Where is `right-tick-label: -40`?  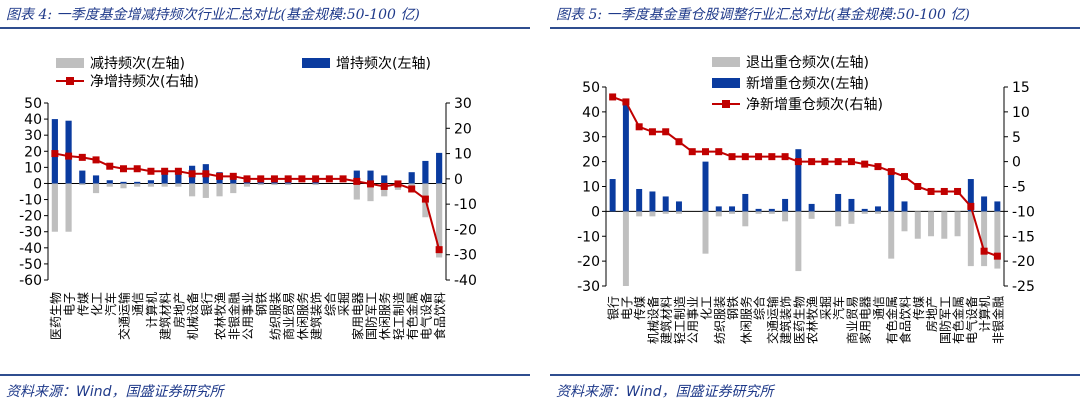
right-tick-label: -40 is located at coordinates (465, 281).